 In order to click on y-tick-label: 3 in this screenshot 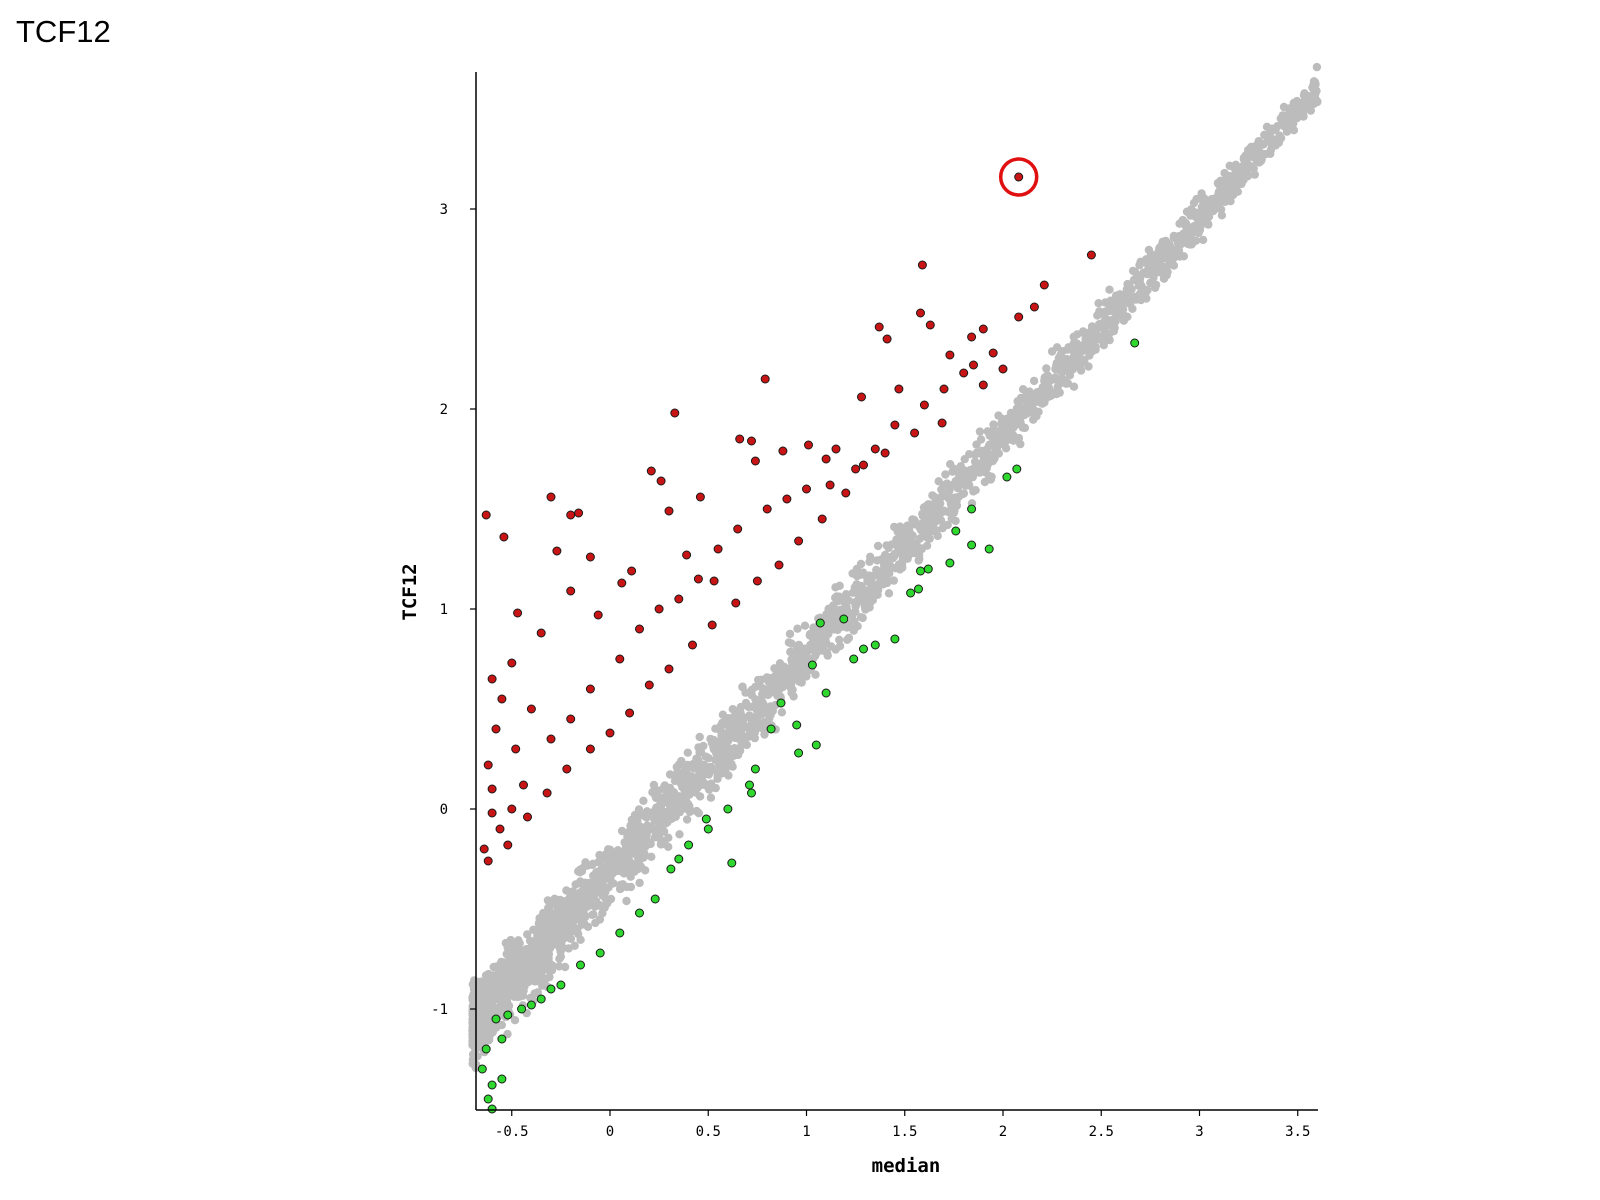, I will do `click(444, 210)`.